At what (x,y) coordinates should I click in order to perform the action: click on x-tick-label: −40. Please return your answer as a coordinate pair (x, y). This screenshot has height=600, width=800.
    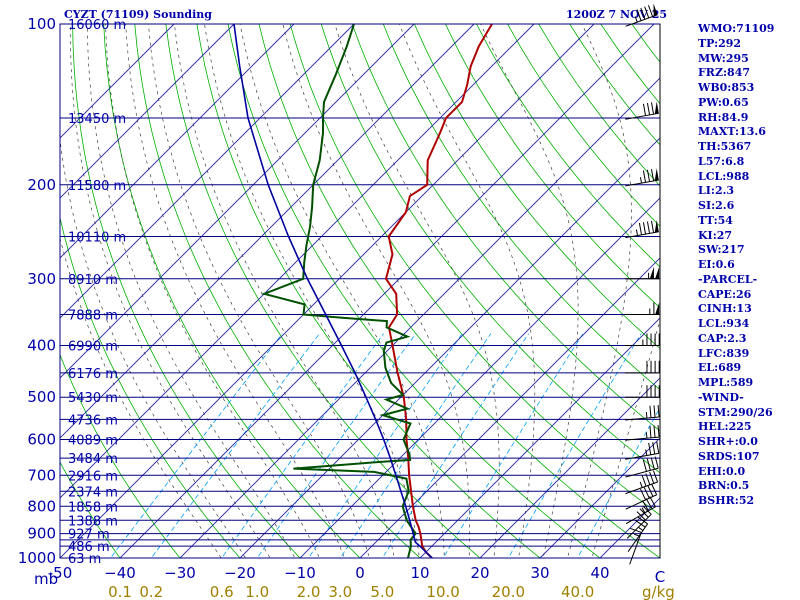
    Looking at the image, I should click on (120, 573).